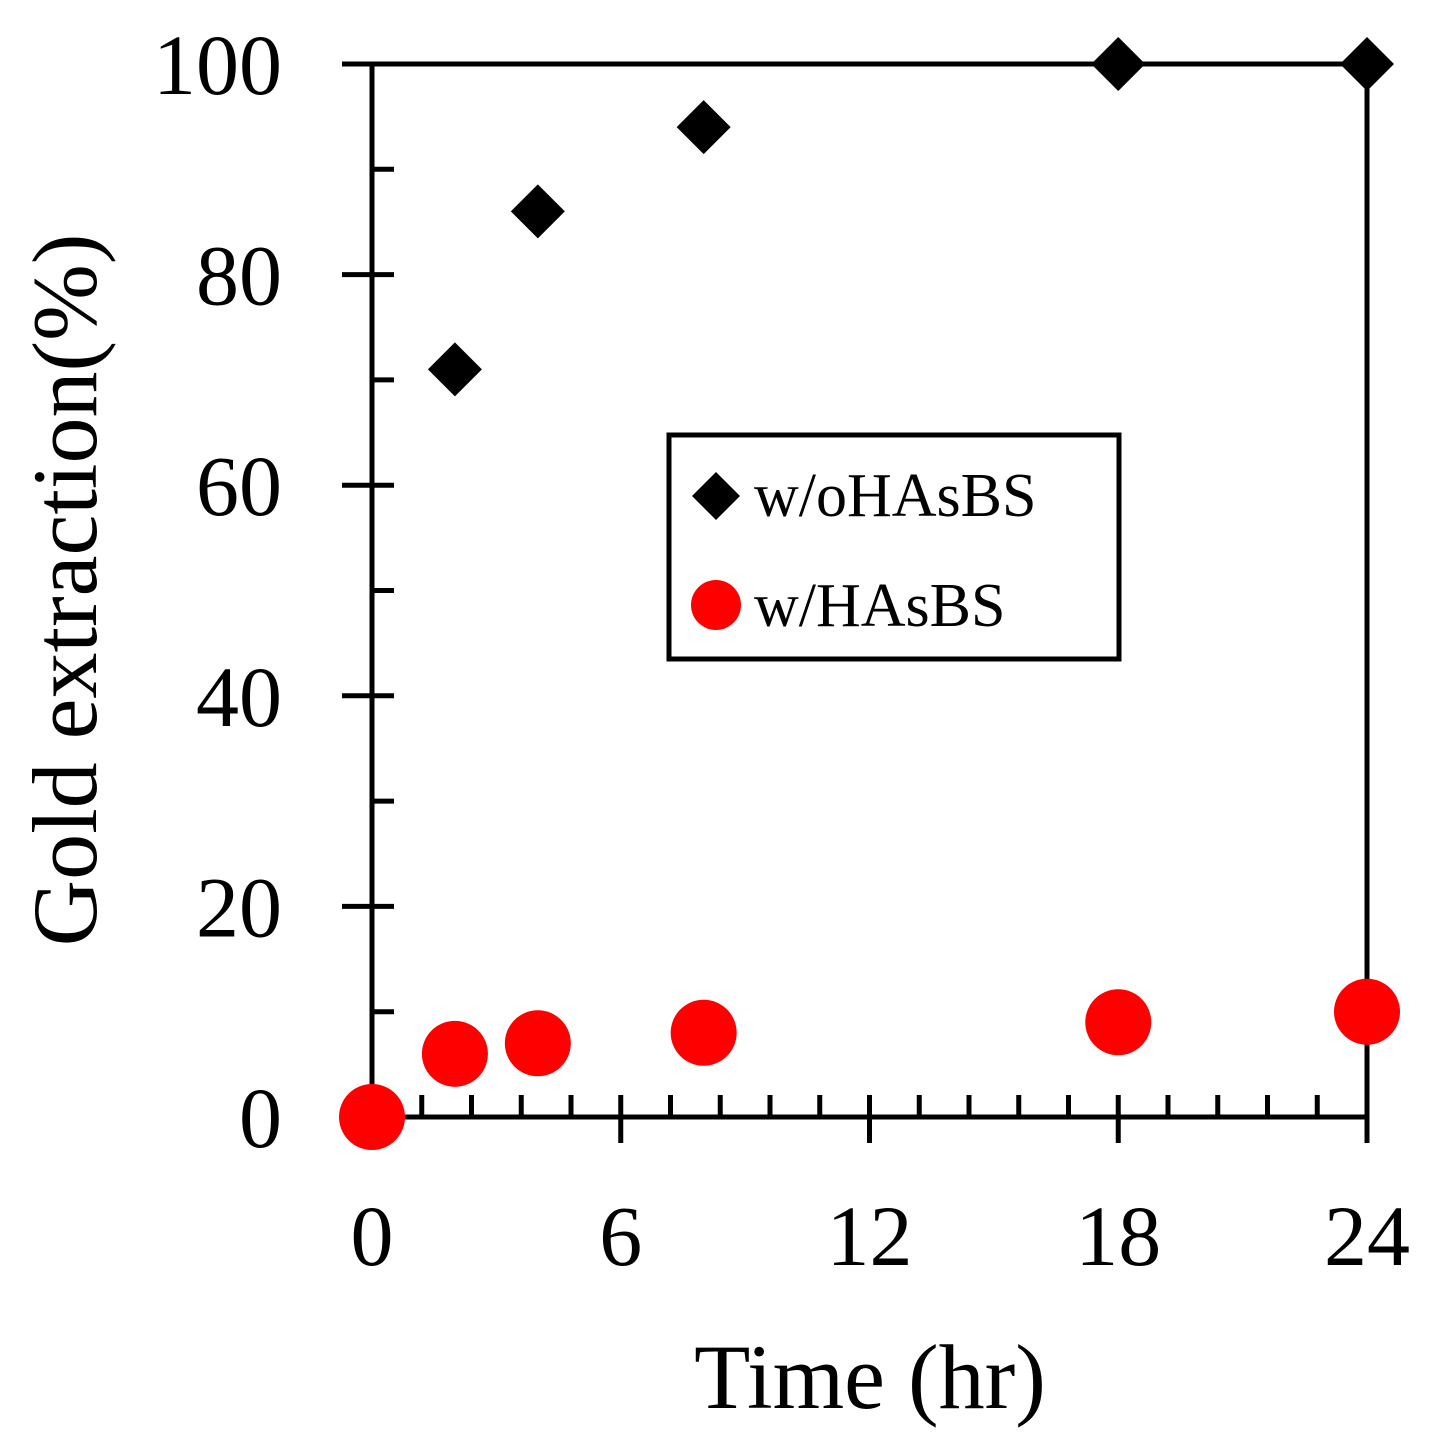 This screenshot has height=1440, width=1443. What do you see at coordinates (870, 1377) in the screenshot?
I see `x-axis-title: Time (hr)` at bounding box center [870, 1377].